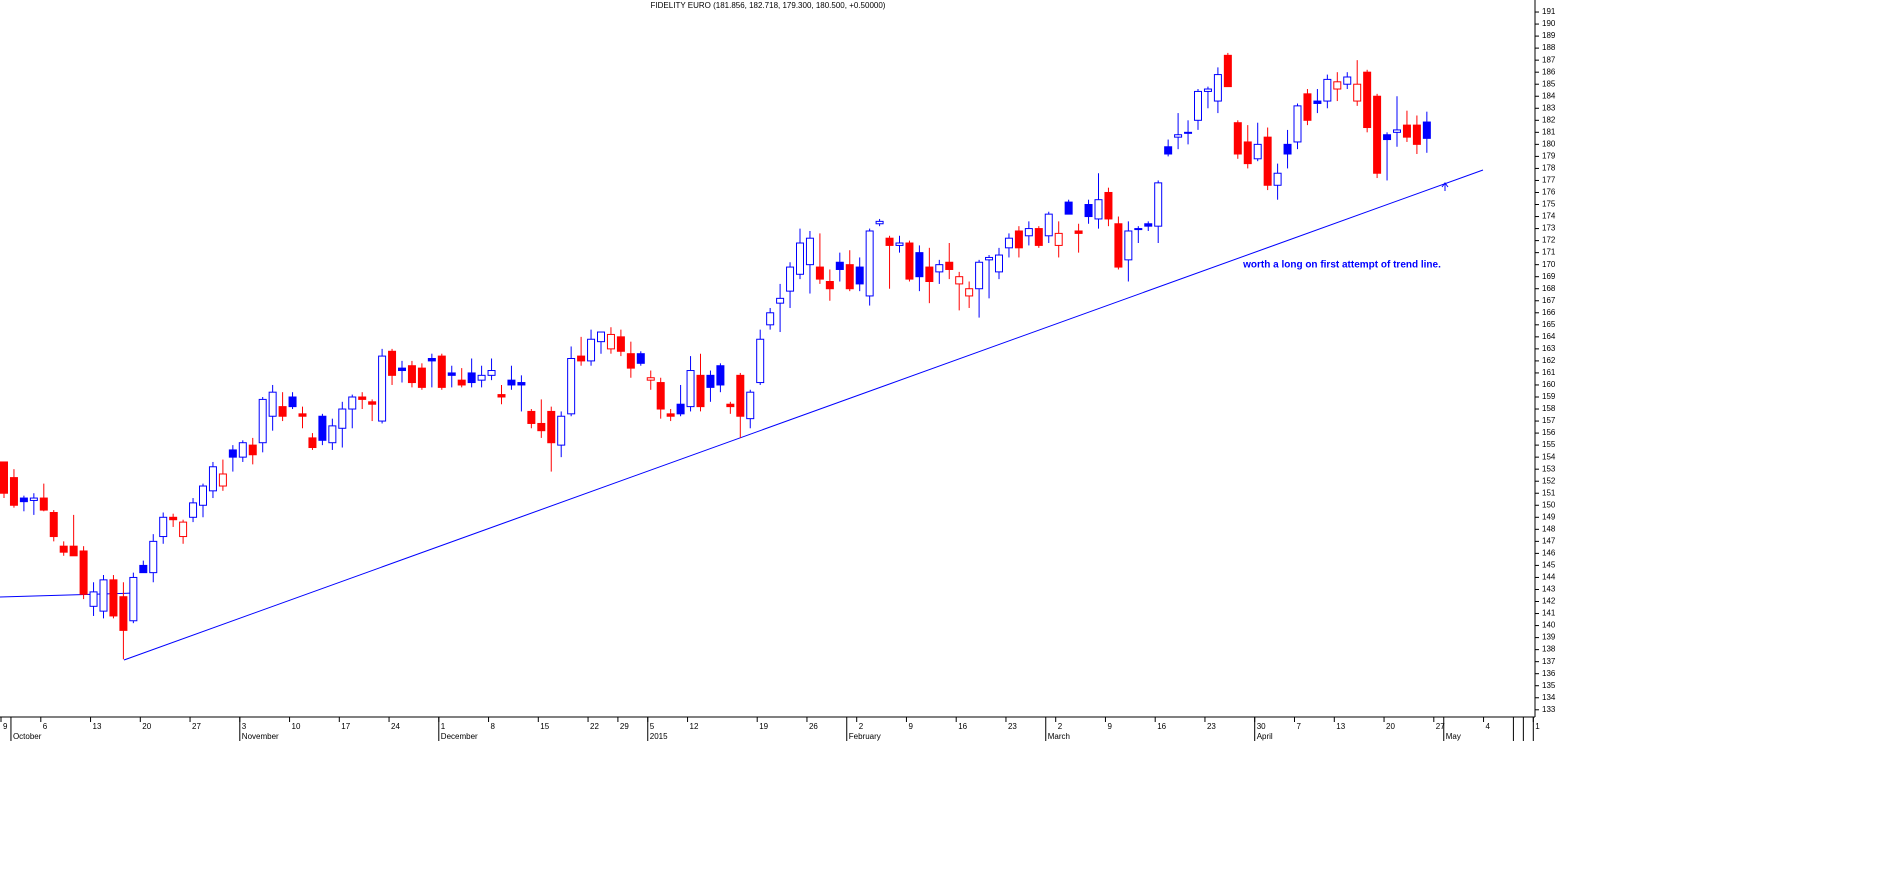 Image resolution: width=1883 pixels, height=889 pixels. Describe the element at coordinates (813, 726) in the screenshot. I see `x-tick-label: 26` at that location.